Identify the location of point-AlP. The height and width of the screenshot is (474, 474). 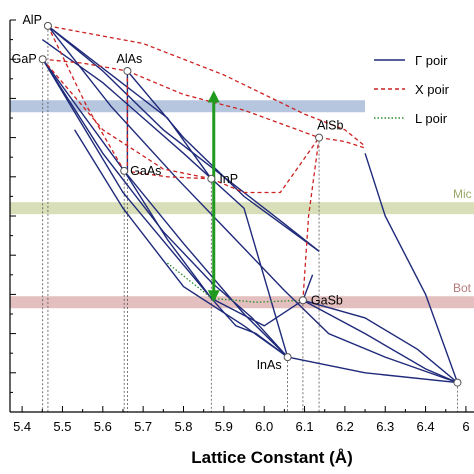
(47, 25).